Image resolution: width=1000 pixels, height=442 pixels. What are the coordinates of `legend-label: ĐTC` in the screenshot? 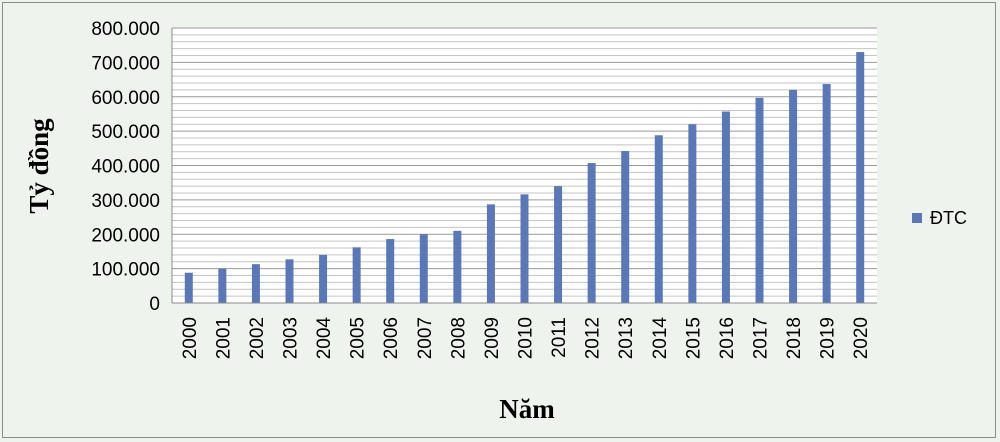 It's located at (948, 218).